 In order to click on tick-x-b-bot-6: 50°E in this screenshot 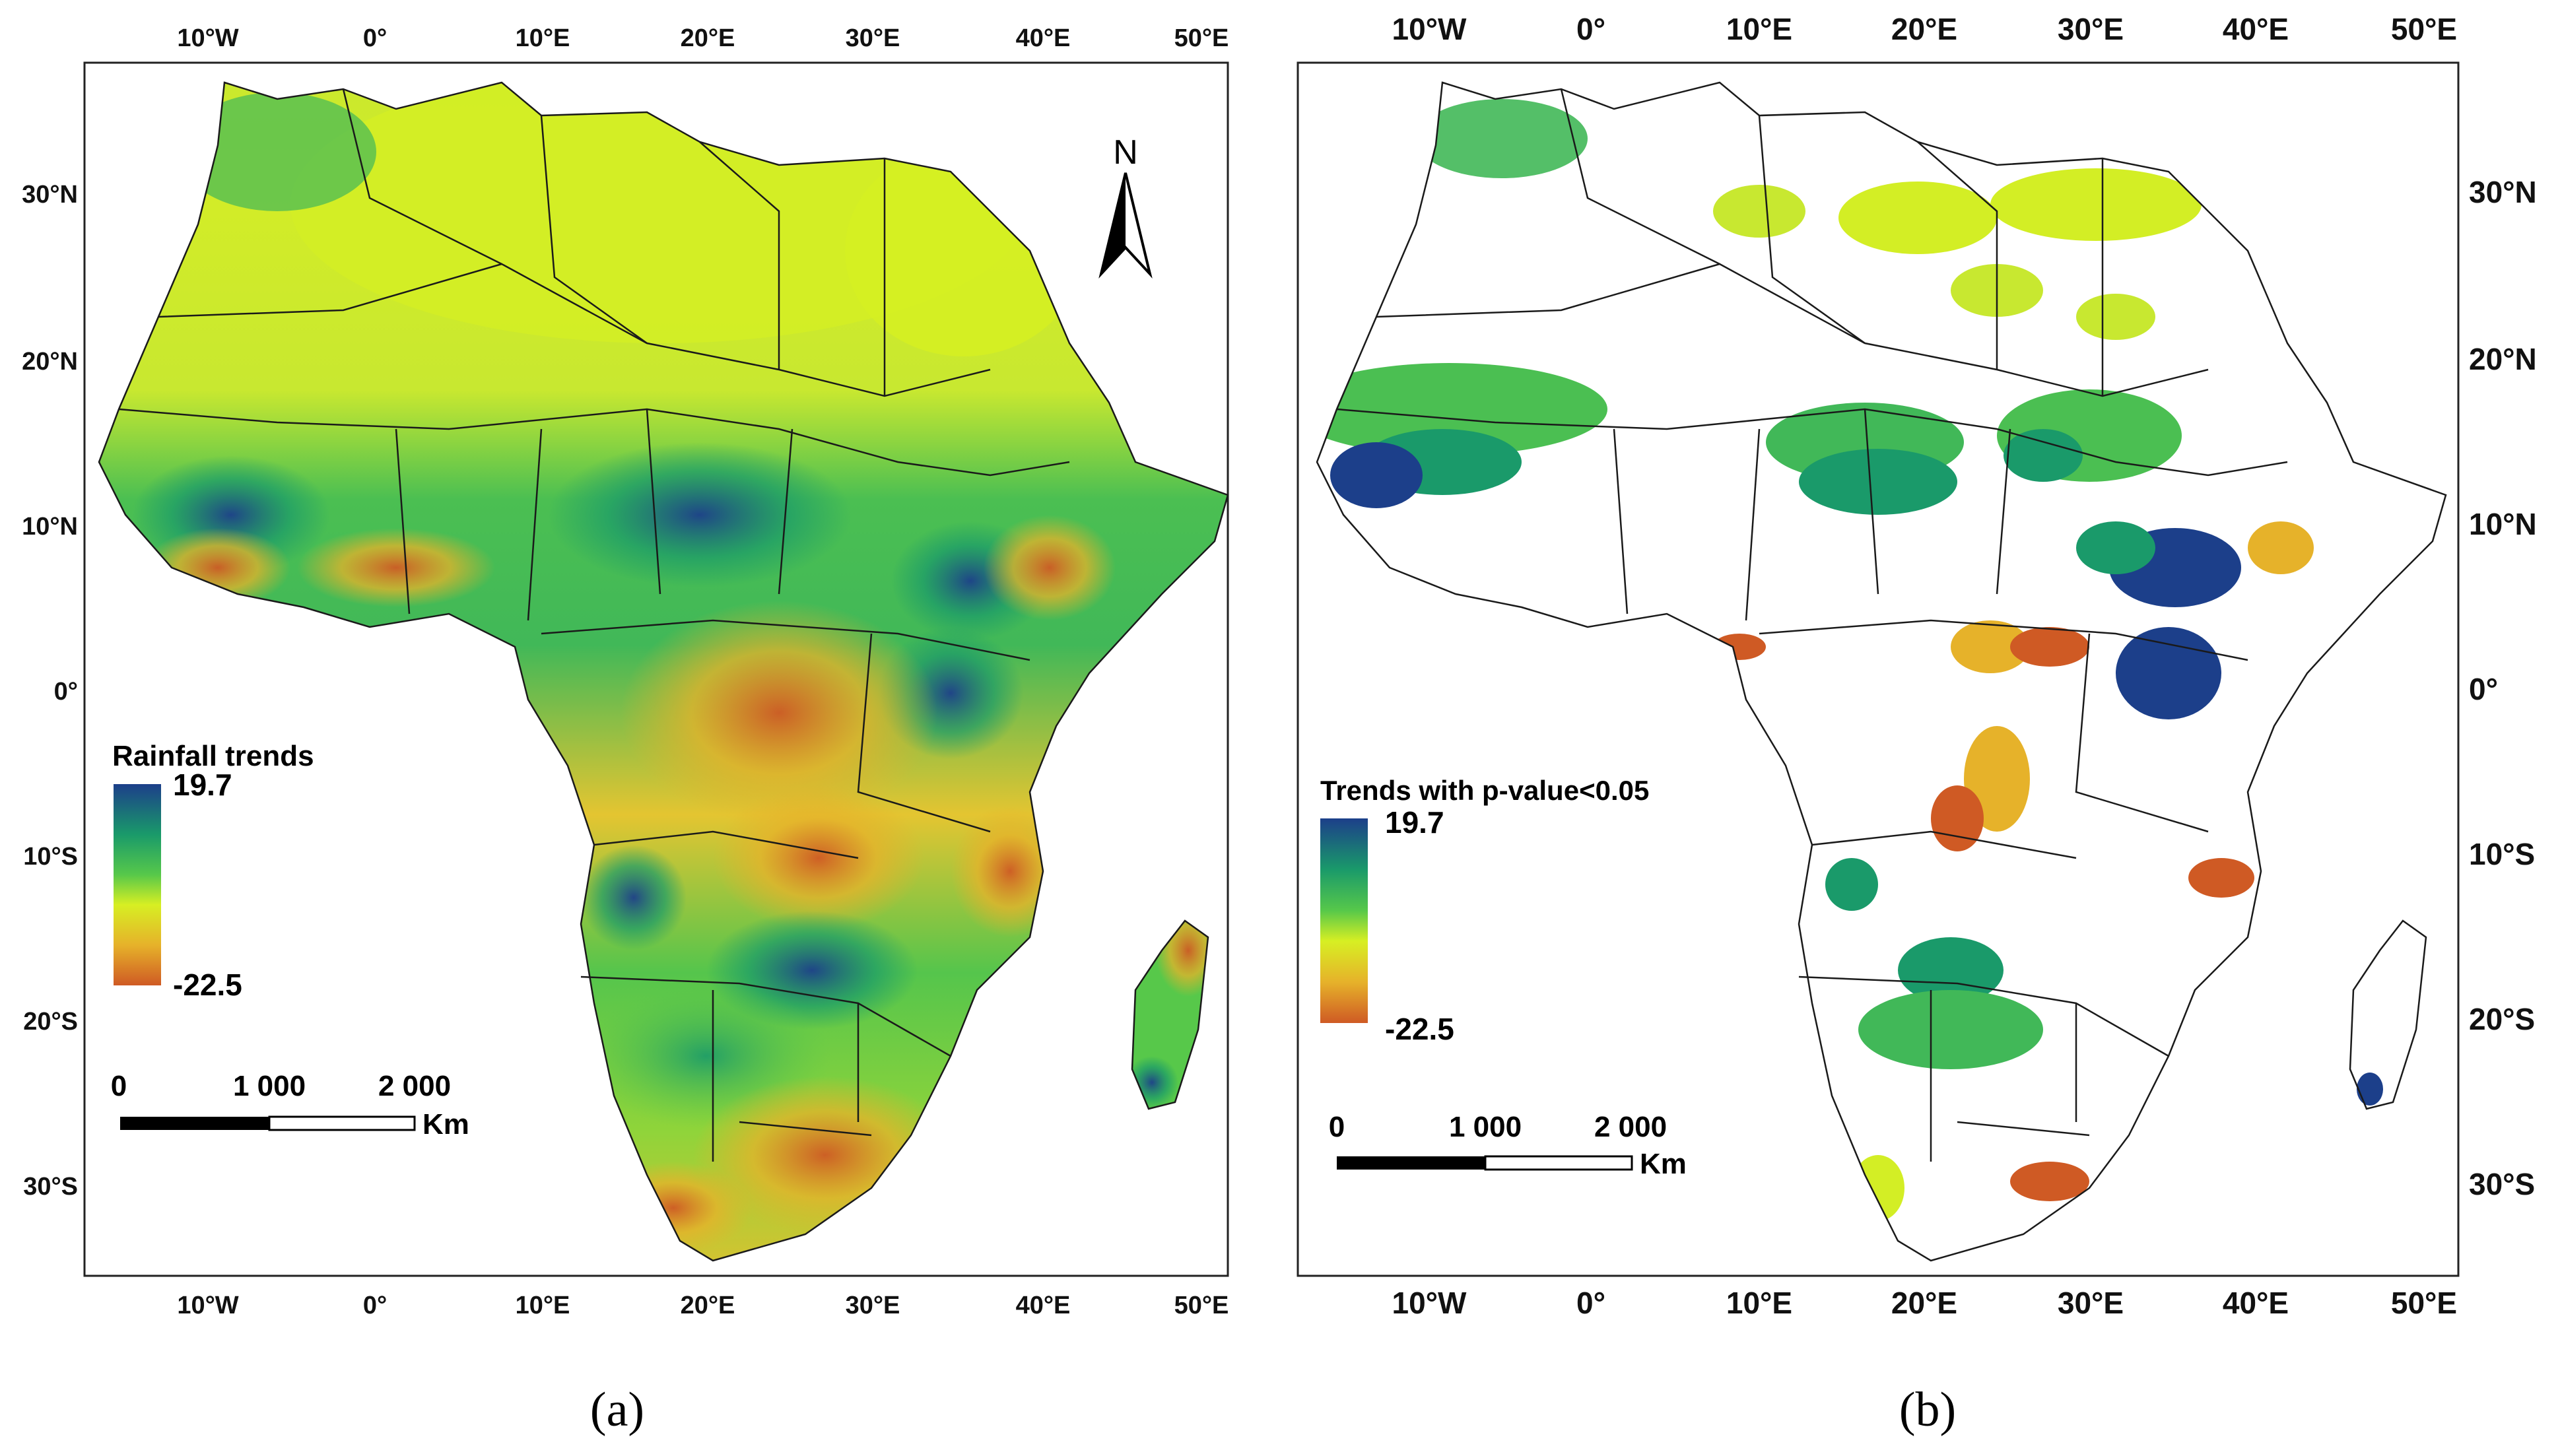, I will do `click(2424, 1303)`.